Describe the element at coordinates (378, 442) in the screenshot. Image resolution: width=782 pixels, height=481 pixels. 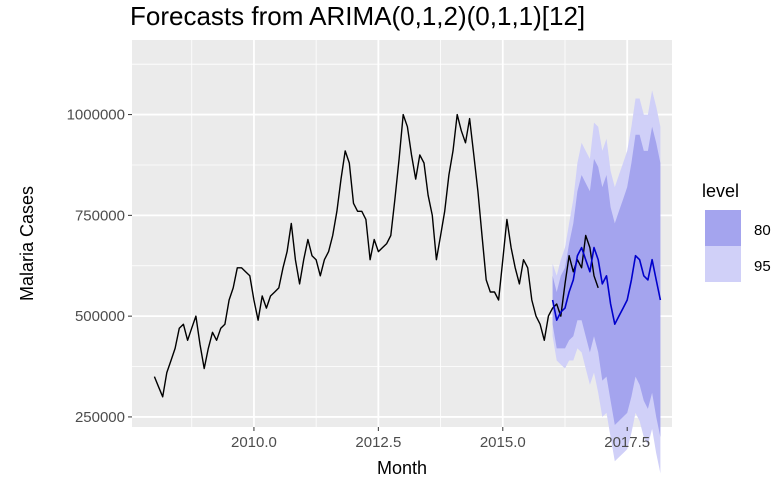
I see `x-tick-label: 2012.5` at that location.